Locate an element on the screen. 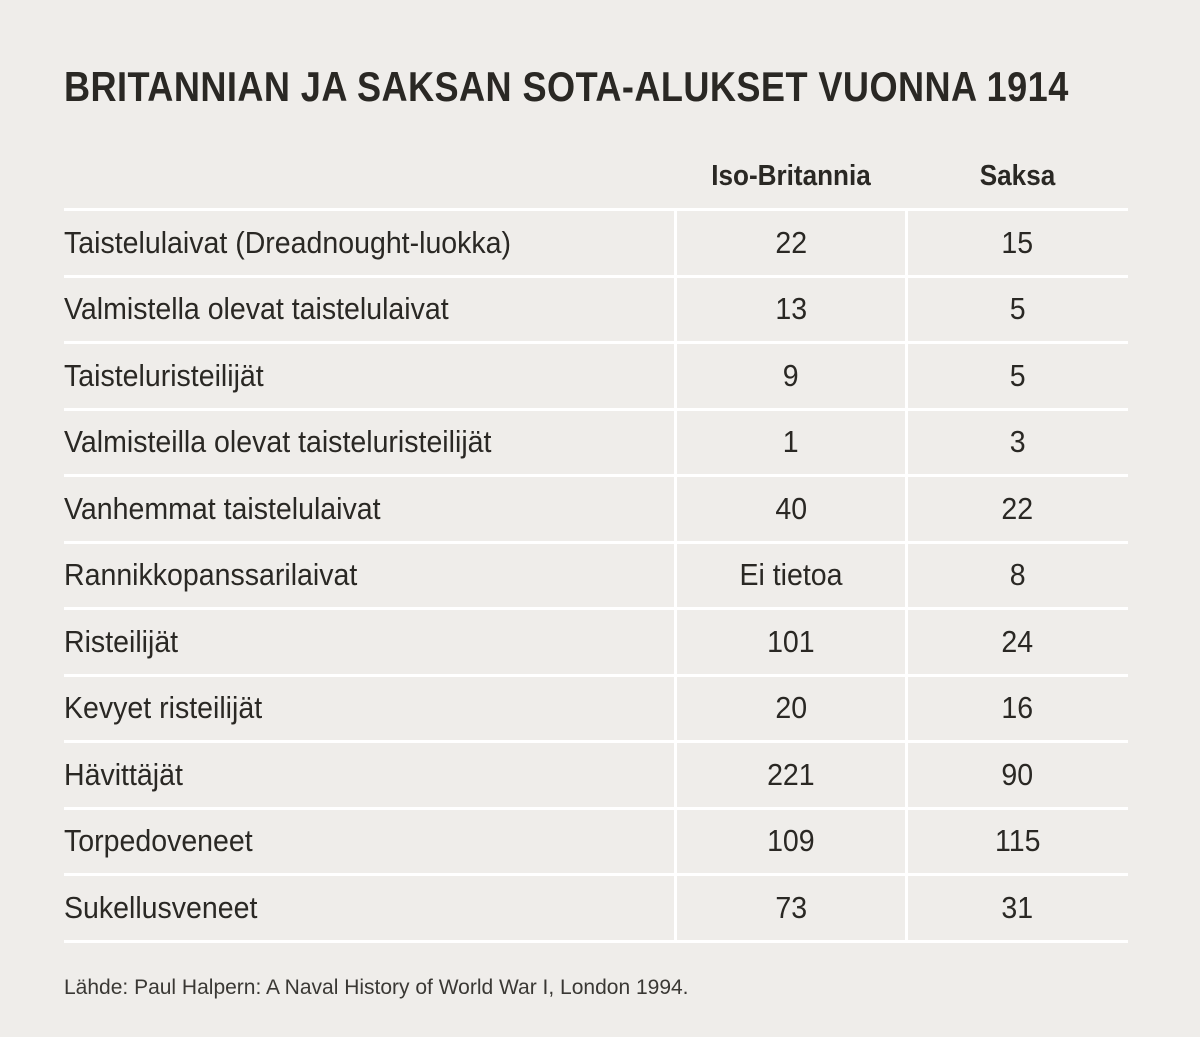  cell-saksa: 8 is located at coordinates (1017, 576).